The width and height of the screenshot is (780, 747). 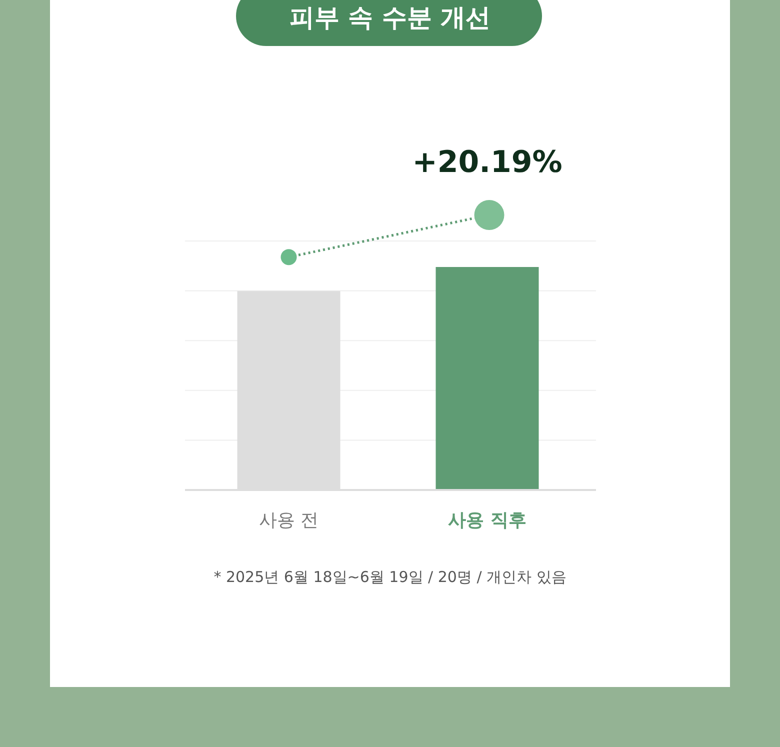 I want to click on text: * 2025년 6월 18일~6월 19일 / 20명 / 개인차 있음, so click(x=390, y=577).